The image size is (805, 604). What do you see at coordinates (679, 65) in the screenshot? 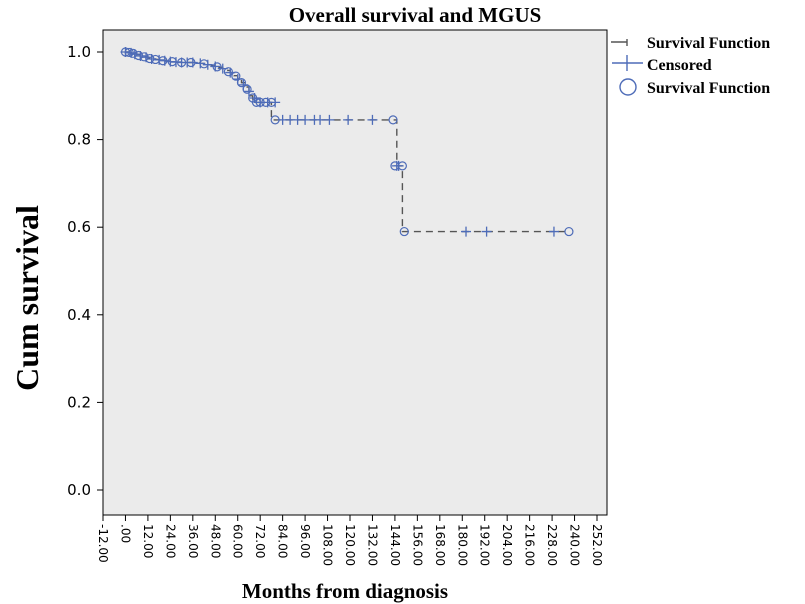
I see `legend-label-censored: Censored` at bounding box center [679, 65].